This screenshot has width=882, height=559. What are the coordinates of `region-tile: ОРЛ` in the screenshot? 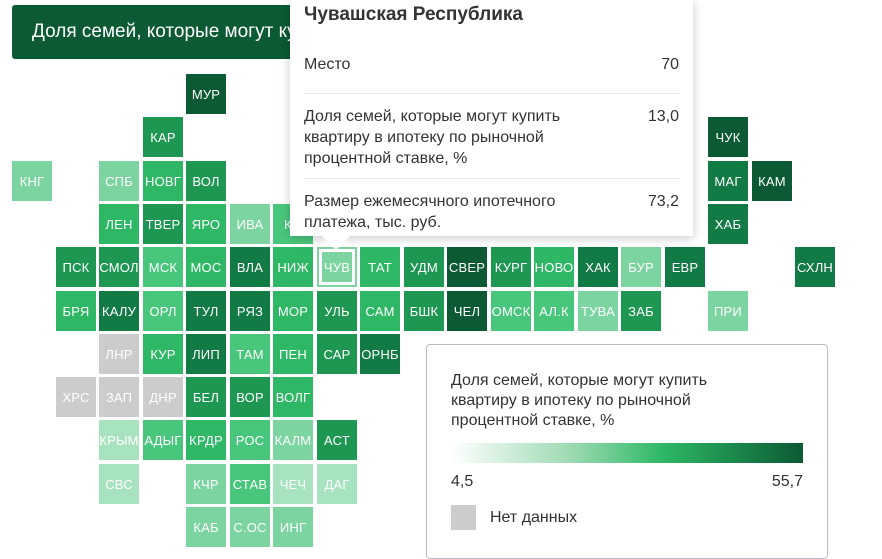 It's located at (163, 311).